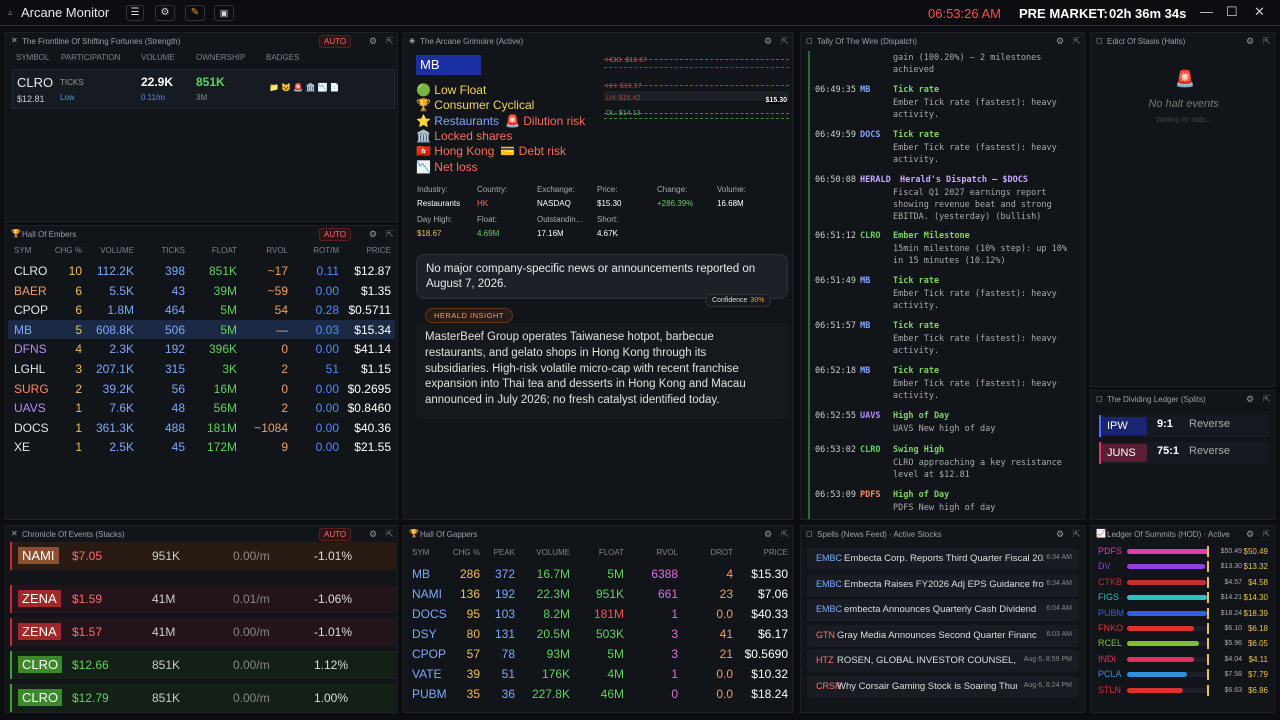  I want to click on cell: 93M, so click(558, 654).